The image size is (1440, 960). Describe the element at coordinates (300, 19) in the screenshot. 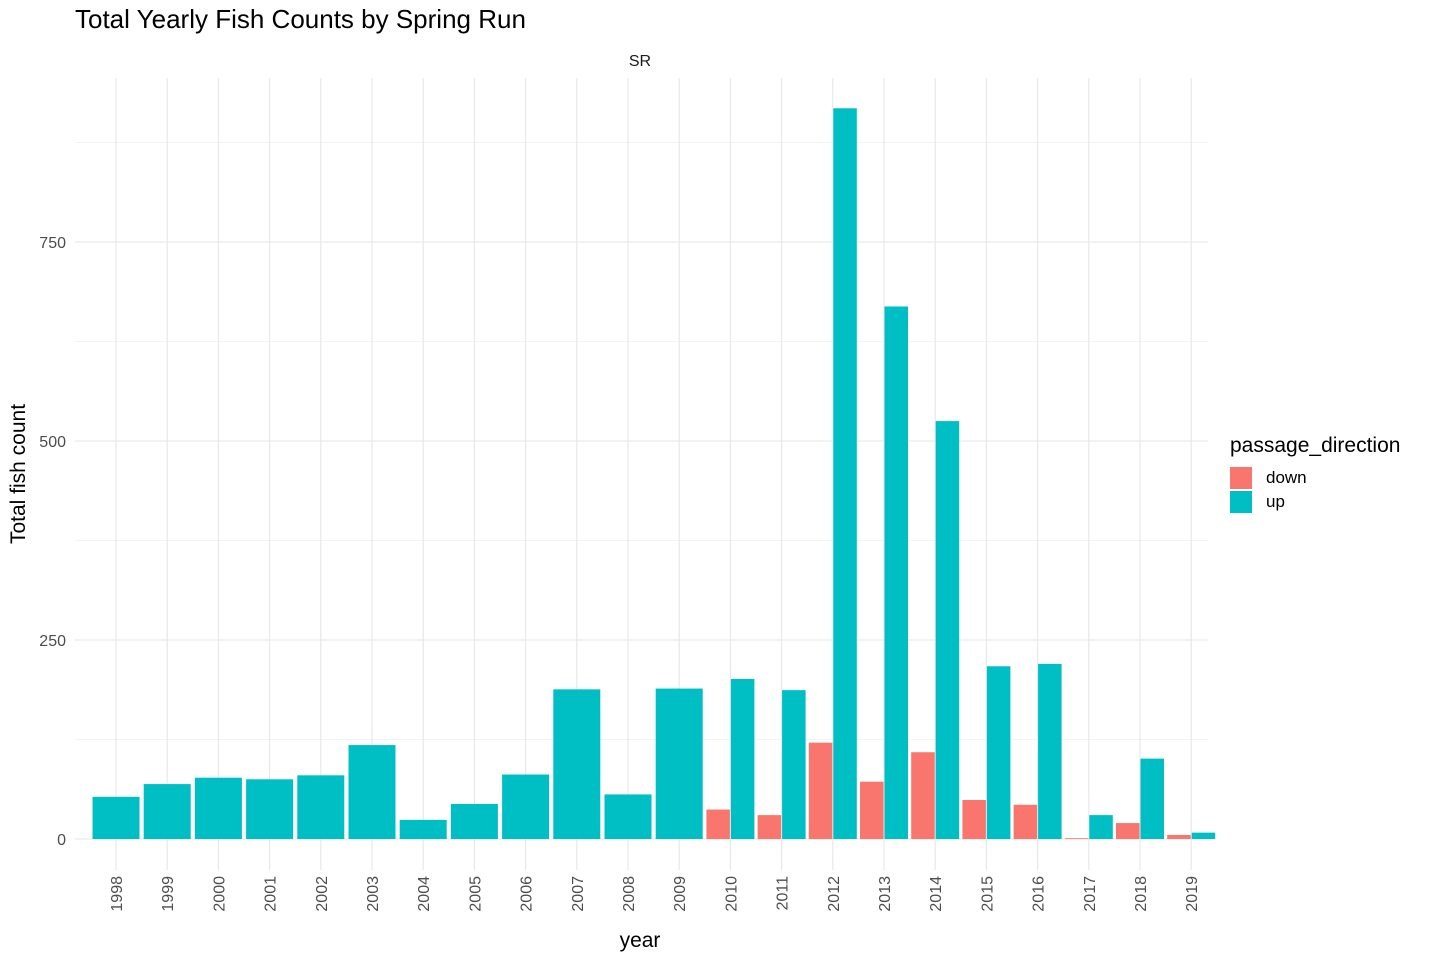

I see `chart-title: Total Yearly Fish Counts by Spring Run` at that location.